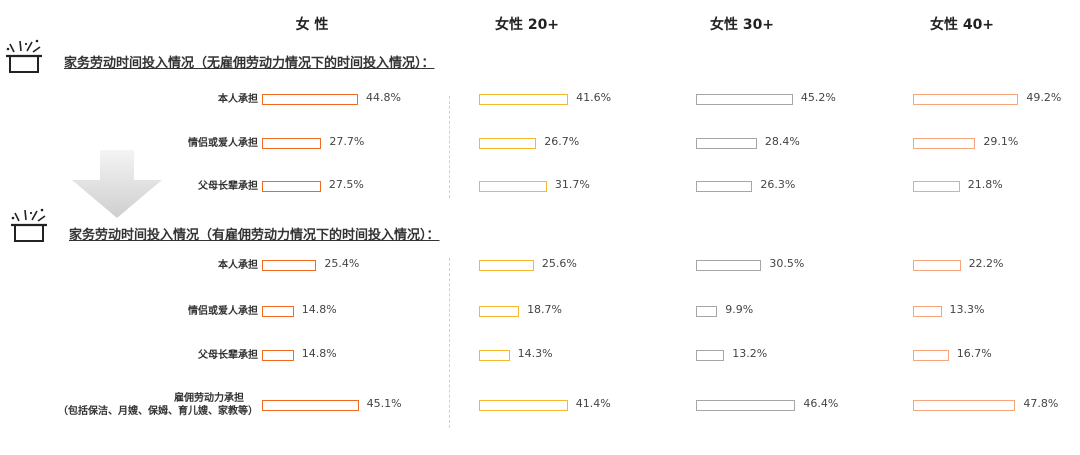  What do you see at coordinates (342, 263) in the screenshot?
I see `bar-value-label: 25.4%` at bounding box center [342, 263].